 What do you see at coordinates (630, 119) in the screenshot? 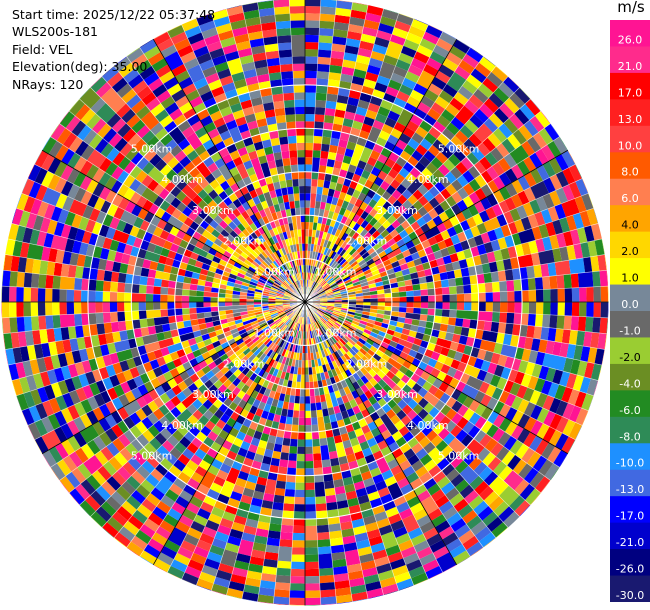
I see `colorbar-tick-label: 13.0` at bounding box center [630, 119].